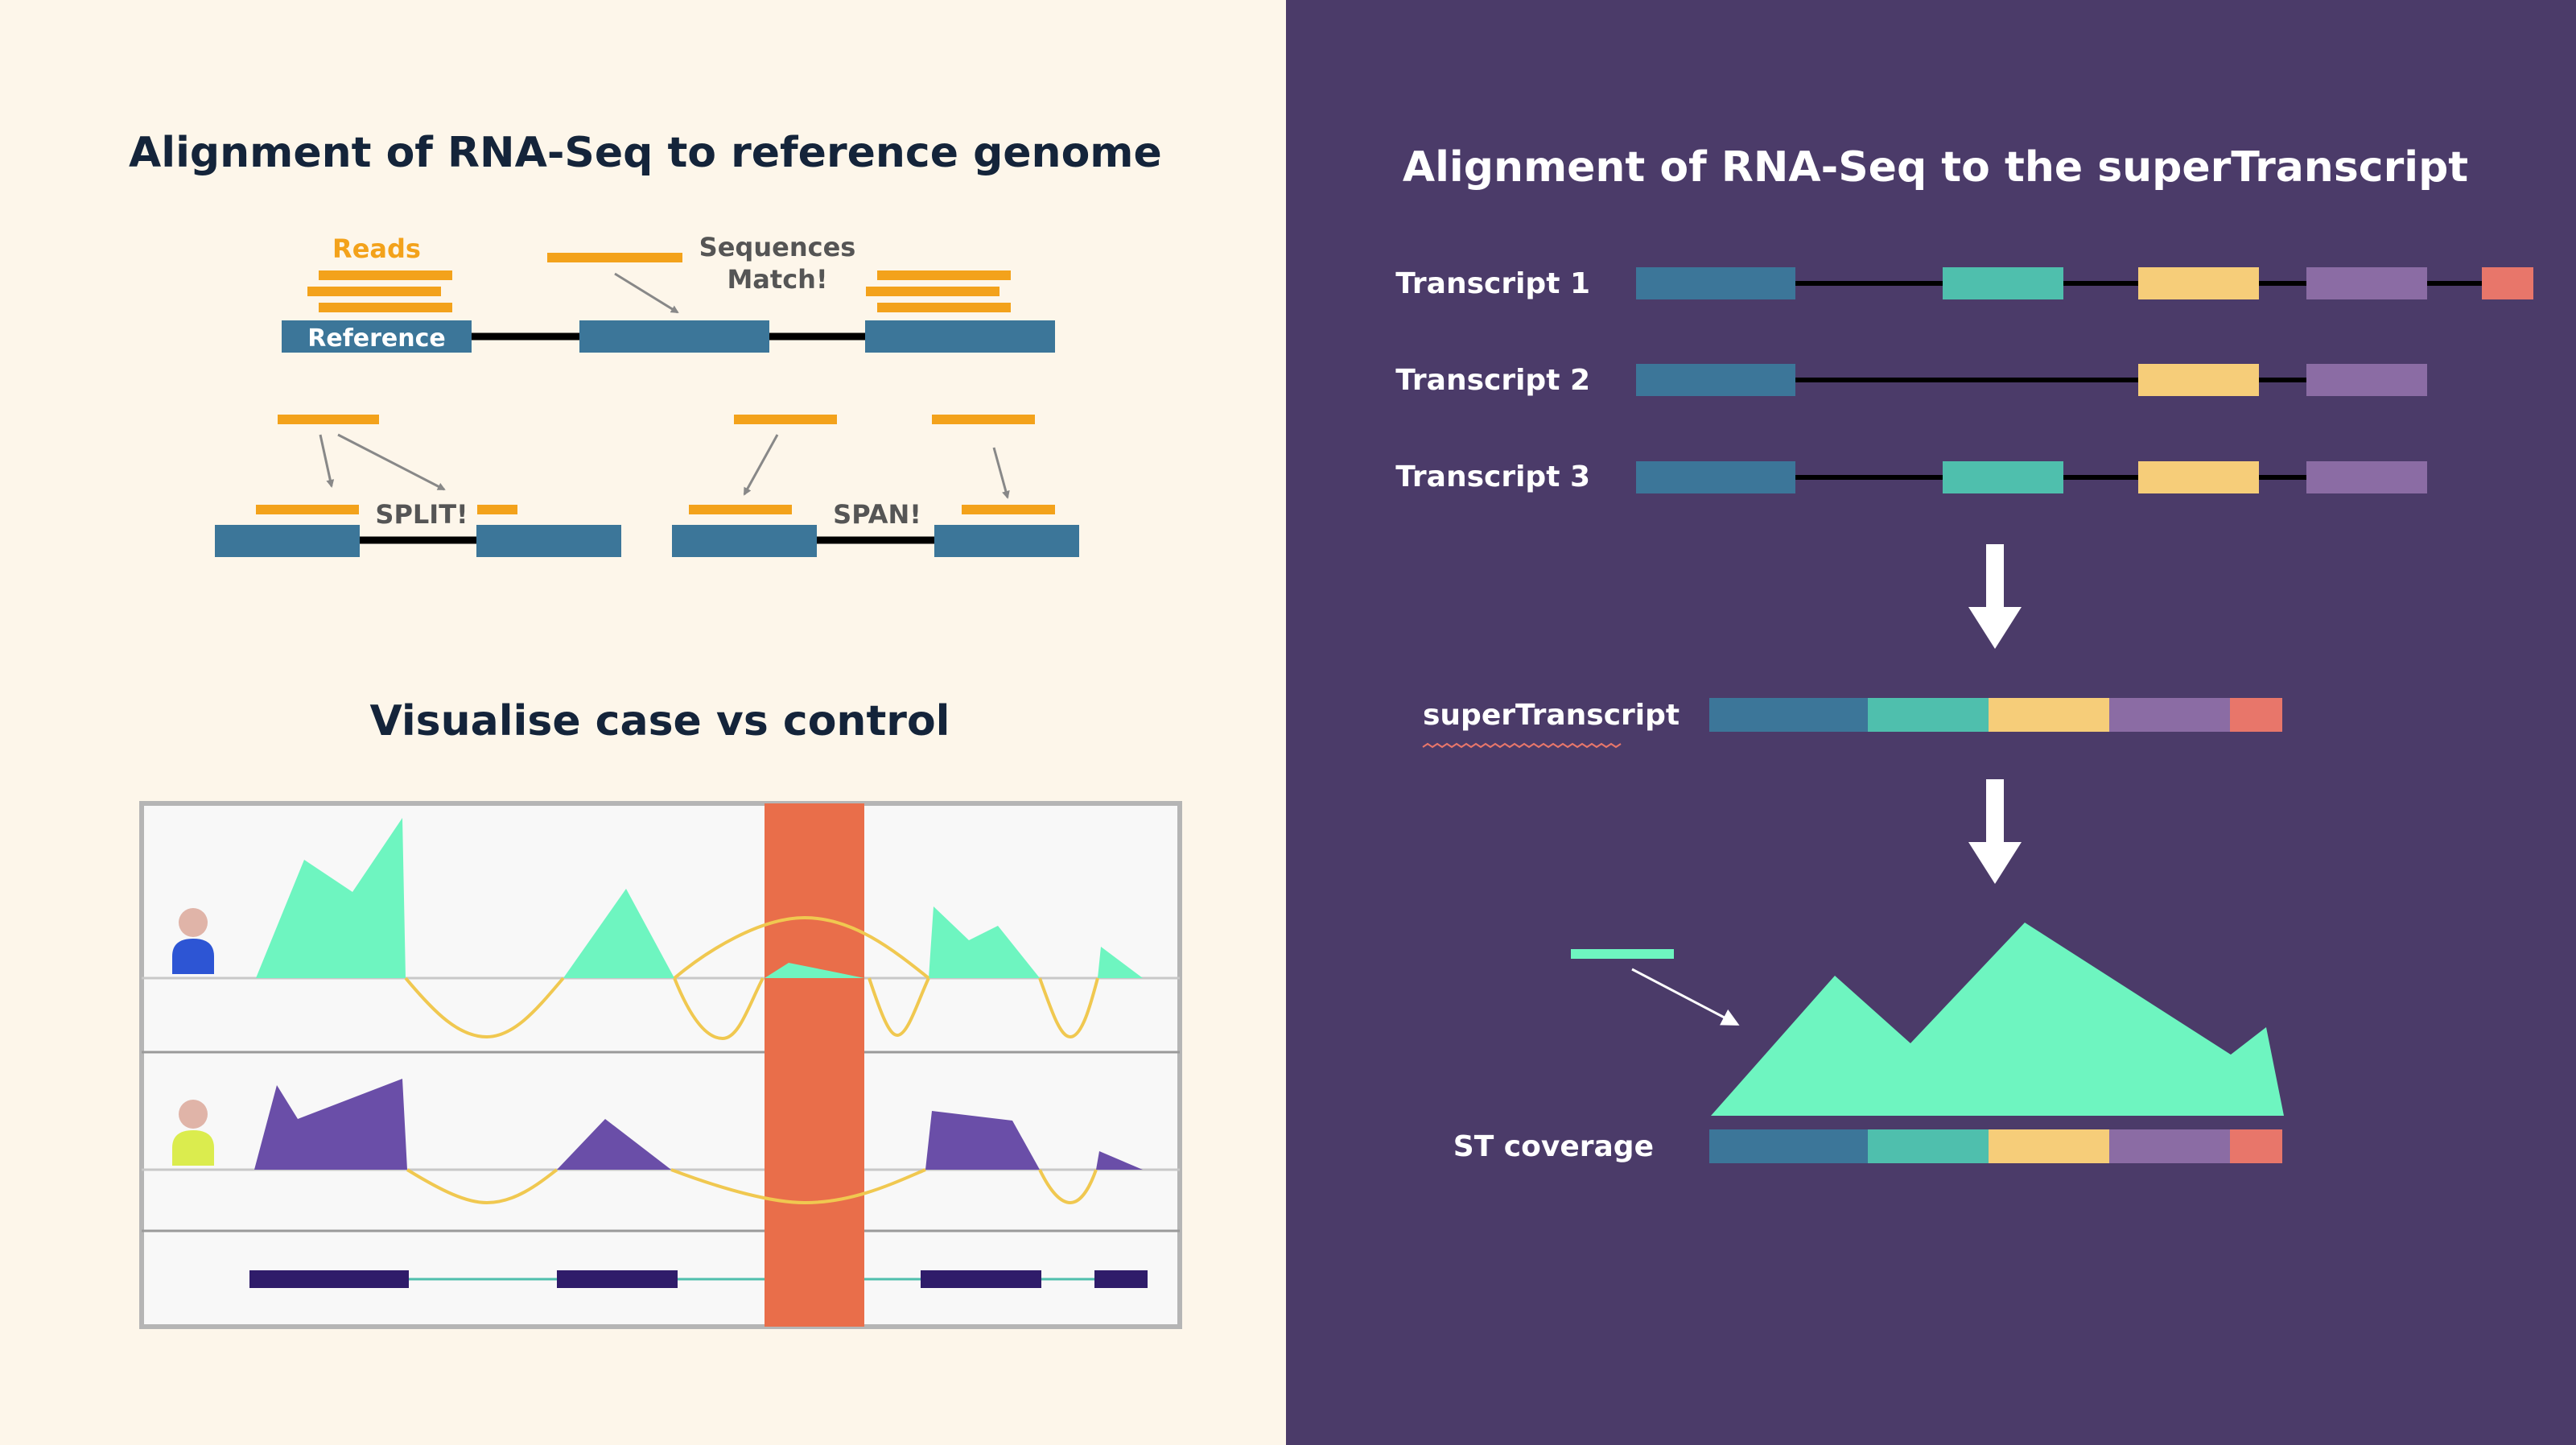 This screenshot has height=1445, width=2576. Describe the element at coordinates (1492, 380) in the screenshot. I see `transcript-2-label: Transcript 2` at that location.